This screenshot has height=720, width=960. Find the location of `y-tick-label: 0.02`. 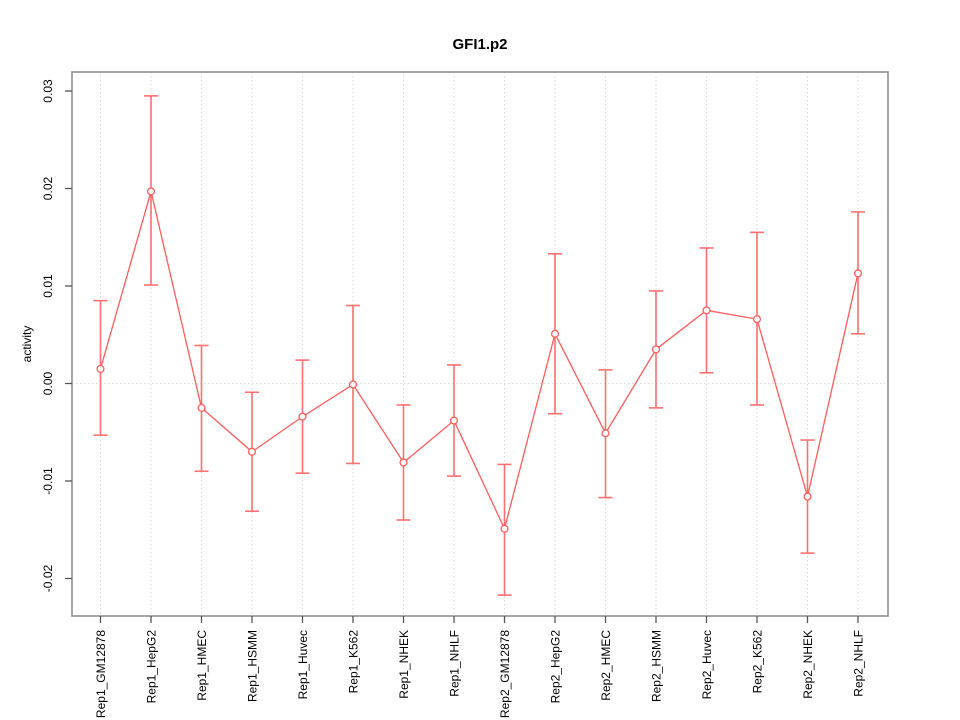

y-tick-label: 0.02 is located at coordinates (48, 188).